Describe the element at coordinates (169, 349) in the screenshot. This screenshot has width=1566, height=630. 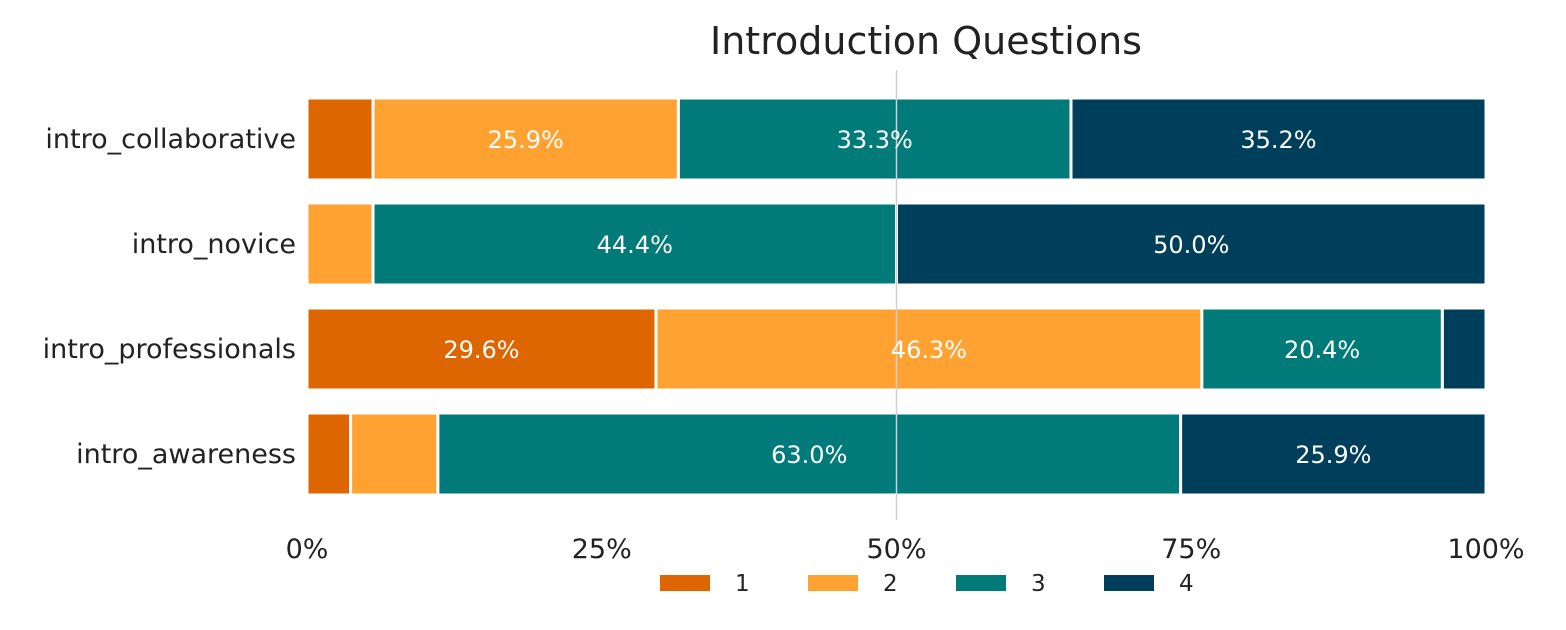
I see `category-label: intro_professionals` at that location.